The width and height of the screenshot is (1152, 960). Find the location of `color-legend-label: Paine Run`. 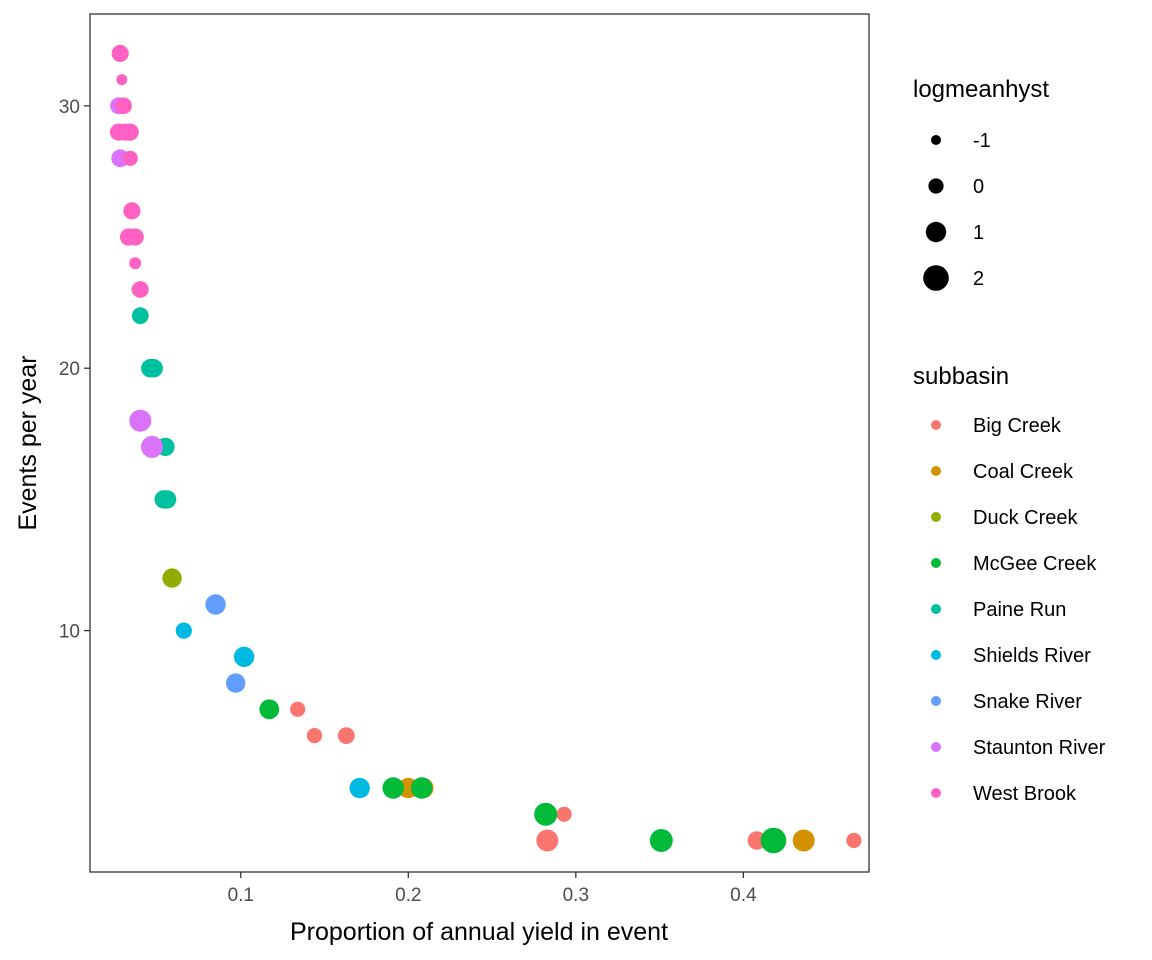

color-legend-label: Paine Run is located at coordinates (1019, 610).